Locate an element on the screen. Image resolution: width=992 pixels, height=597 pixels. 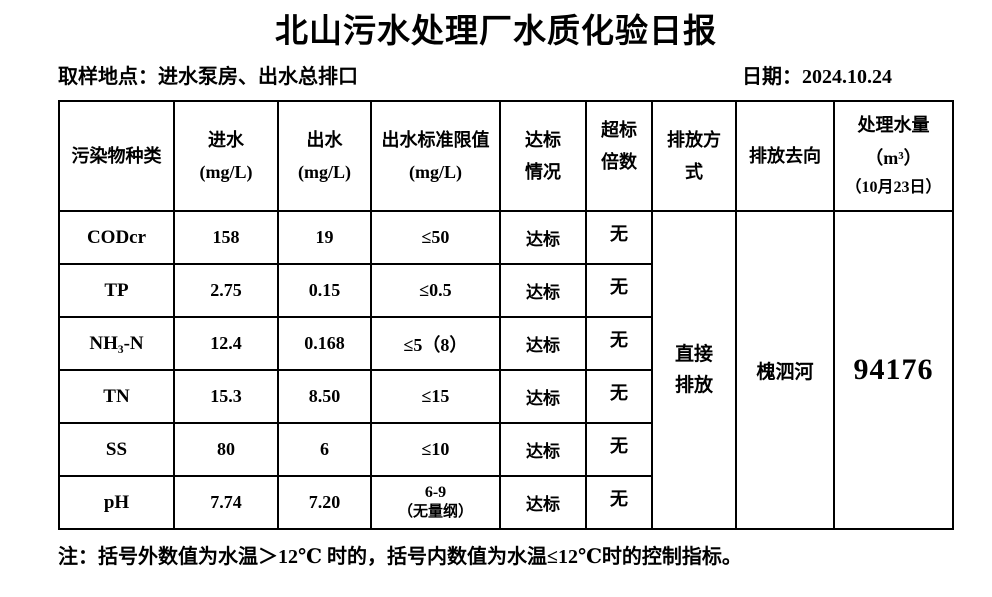
cell-limit: ≤15 is located at coordinates (435, 396).